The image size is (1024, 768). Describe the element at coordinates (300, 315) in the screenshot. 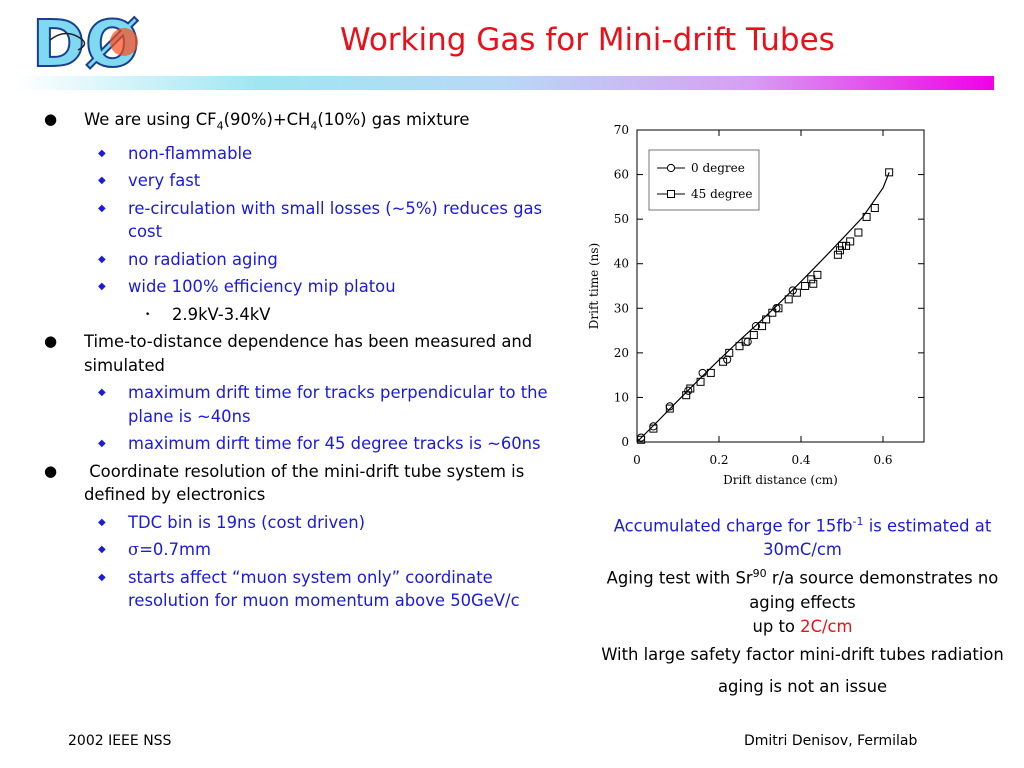

I see `list-item: • 2.9kV-3.4kV` at that location.